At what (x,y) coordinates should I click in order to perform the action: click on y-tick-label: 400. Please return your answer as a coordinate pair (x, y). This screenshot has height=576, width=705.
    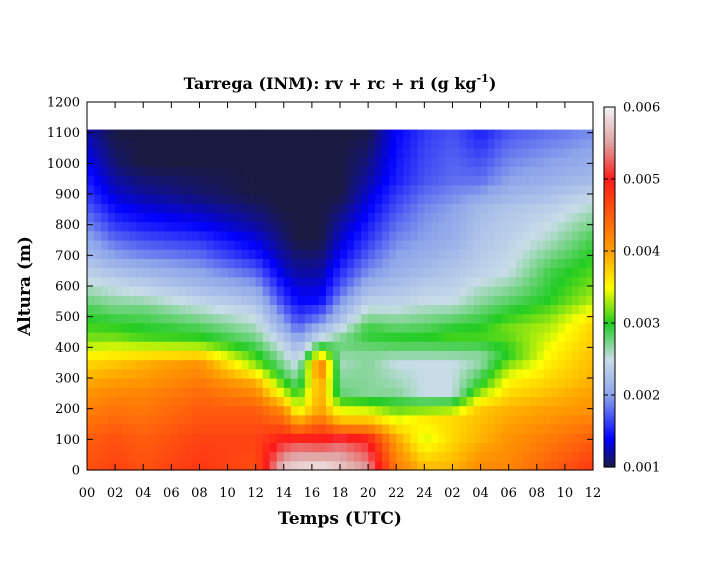
    Looking at the image, I should click on (67, 348).